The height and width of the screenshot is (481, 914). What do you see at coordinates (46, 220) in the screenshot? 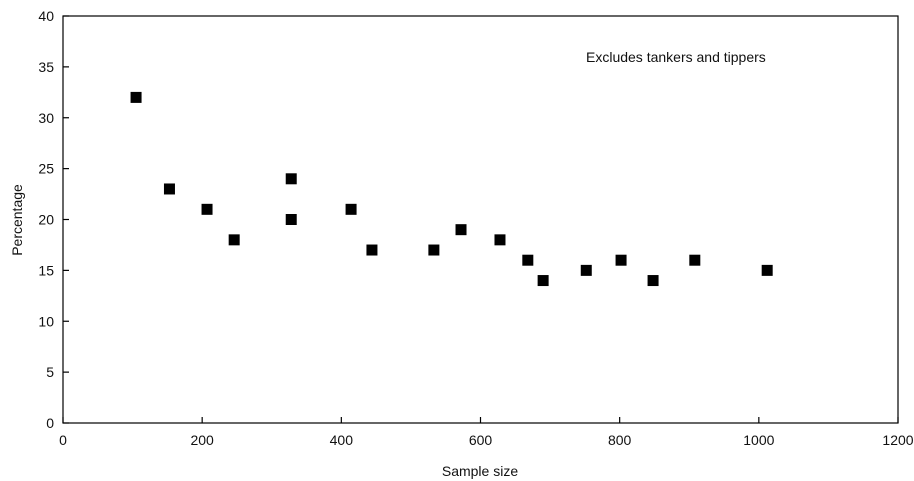
I see `y-tick-label: 20` at bounding box center [46, 220].